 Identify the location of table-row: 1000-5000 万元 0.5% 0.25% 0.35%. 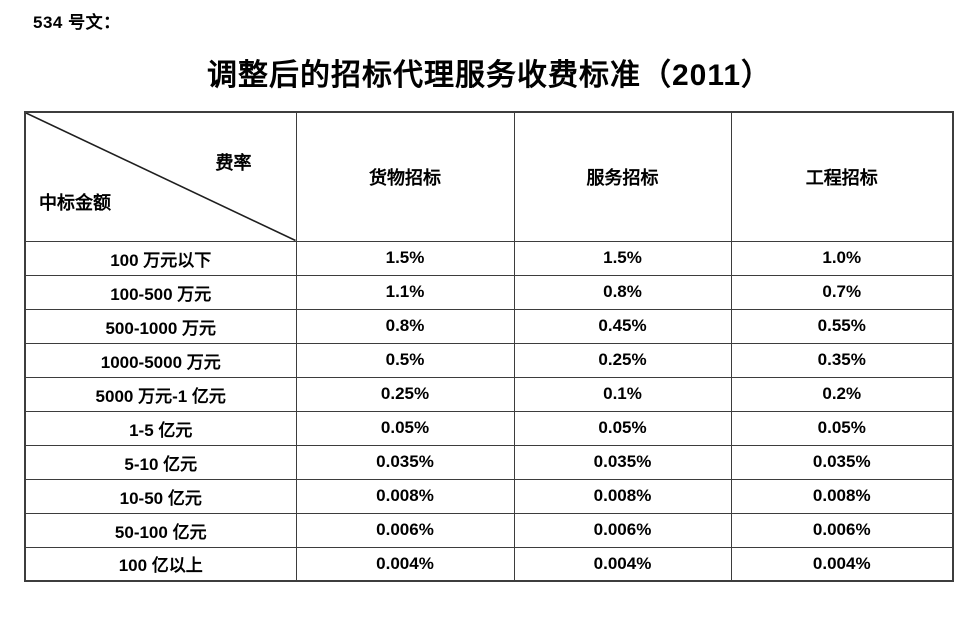
(489, 360).